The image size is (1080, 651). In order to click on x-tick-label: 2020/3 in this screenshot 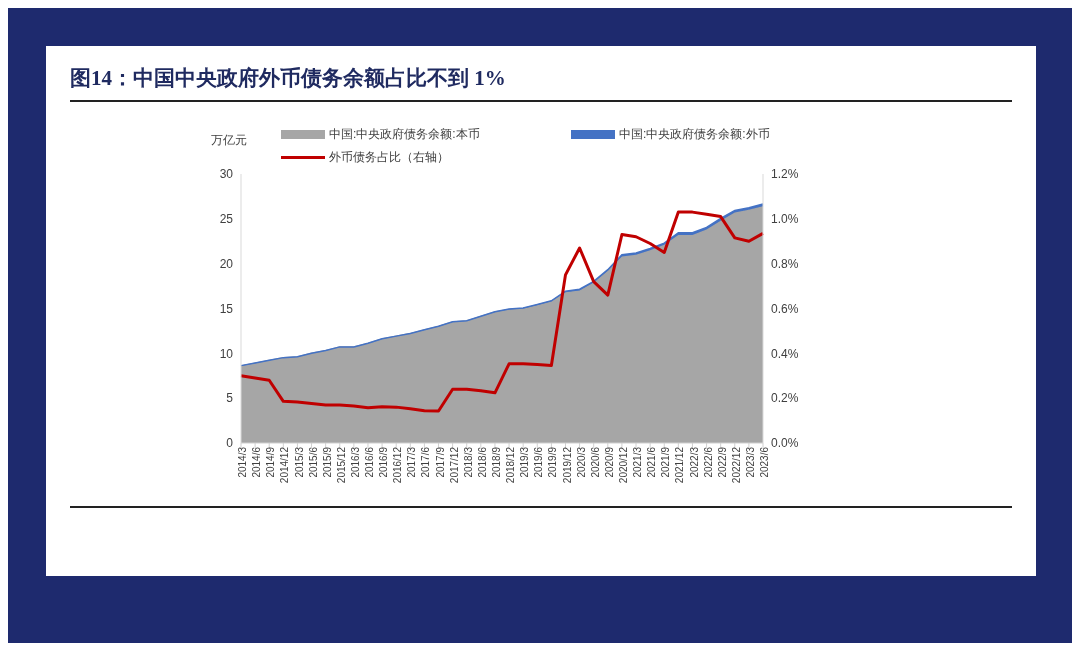, I will do `click(581, 462)`.